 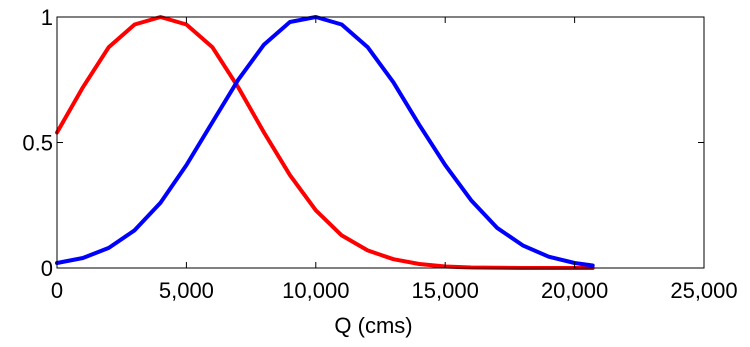 What do you see at coordinates (57, 290) in the screenshot?
I see `x-tick-label: 0` at bounding box center [57, 290].